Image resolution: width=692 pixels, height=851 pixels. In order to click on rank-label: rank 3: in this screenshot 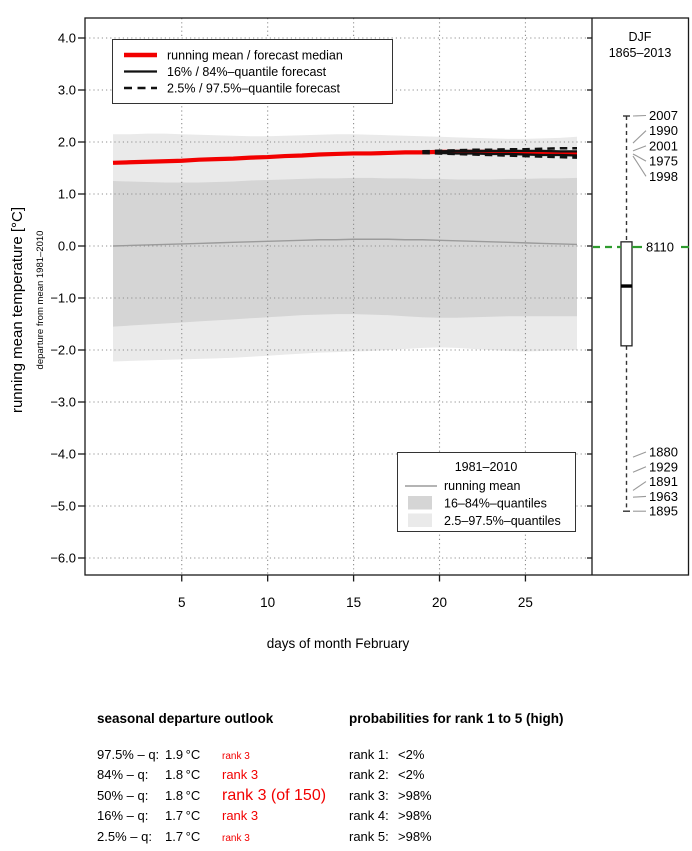, I will do `click(369, 795)`.